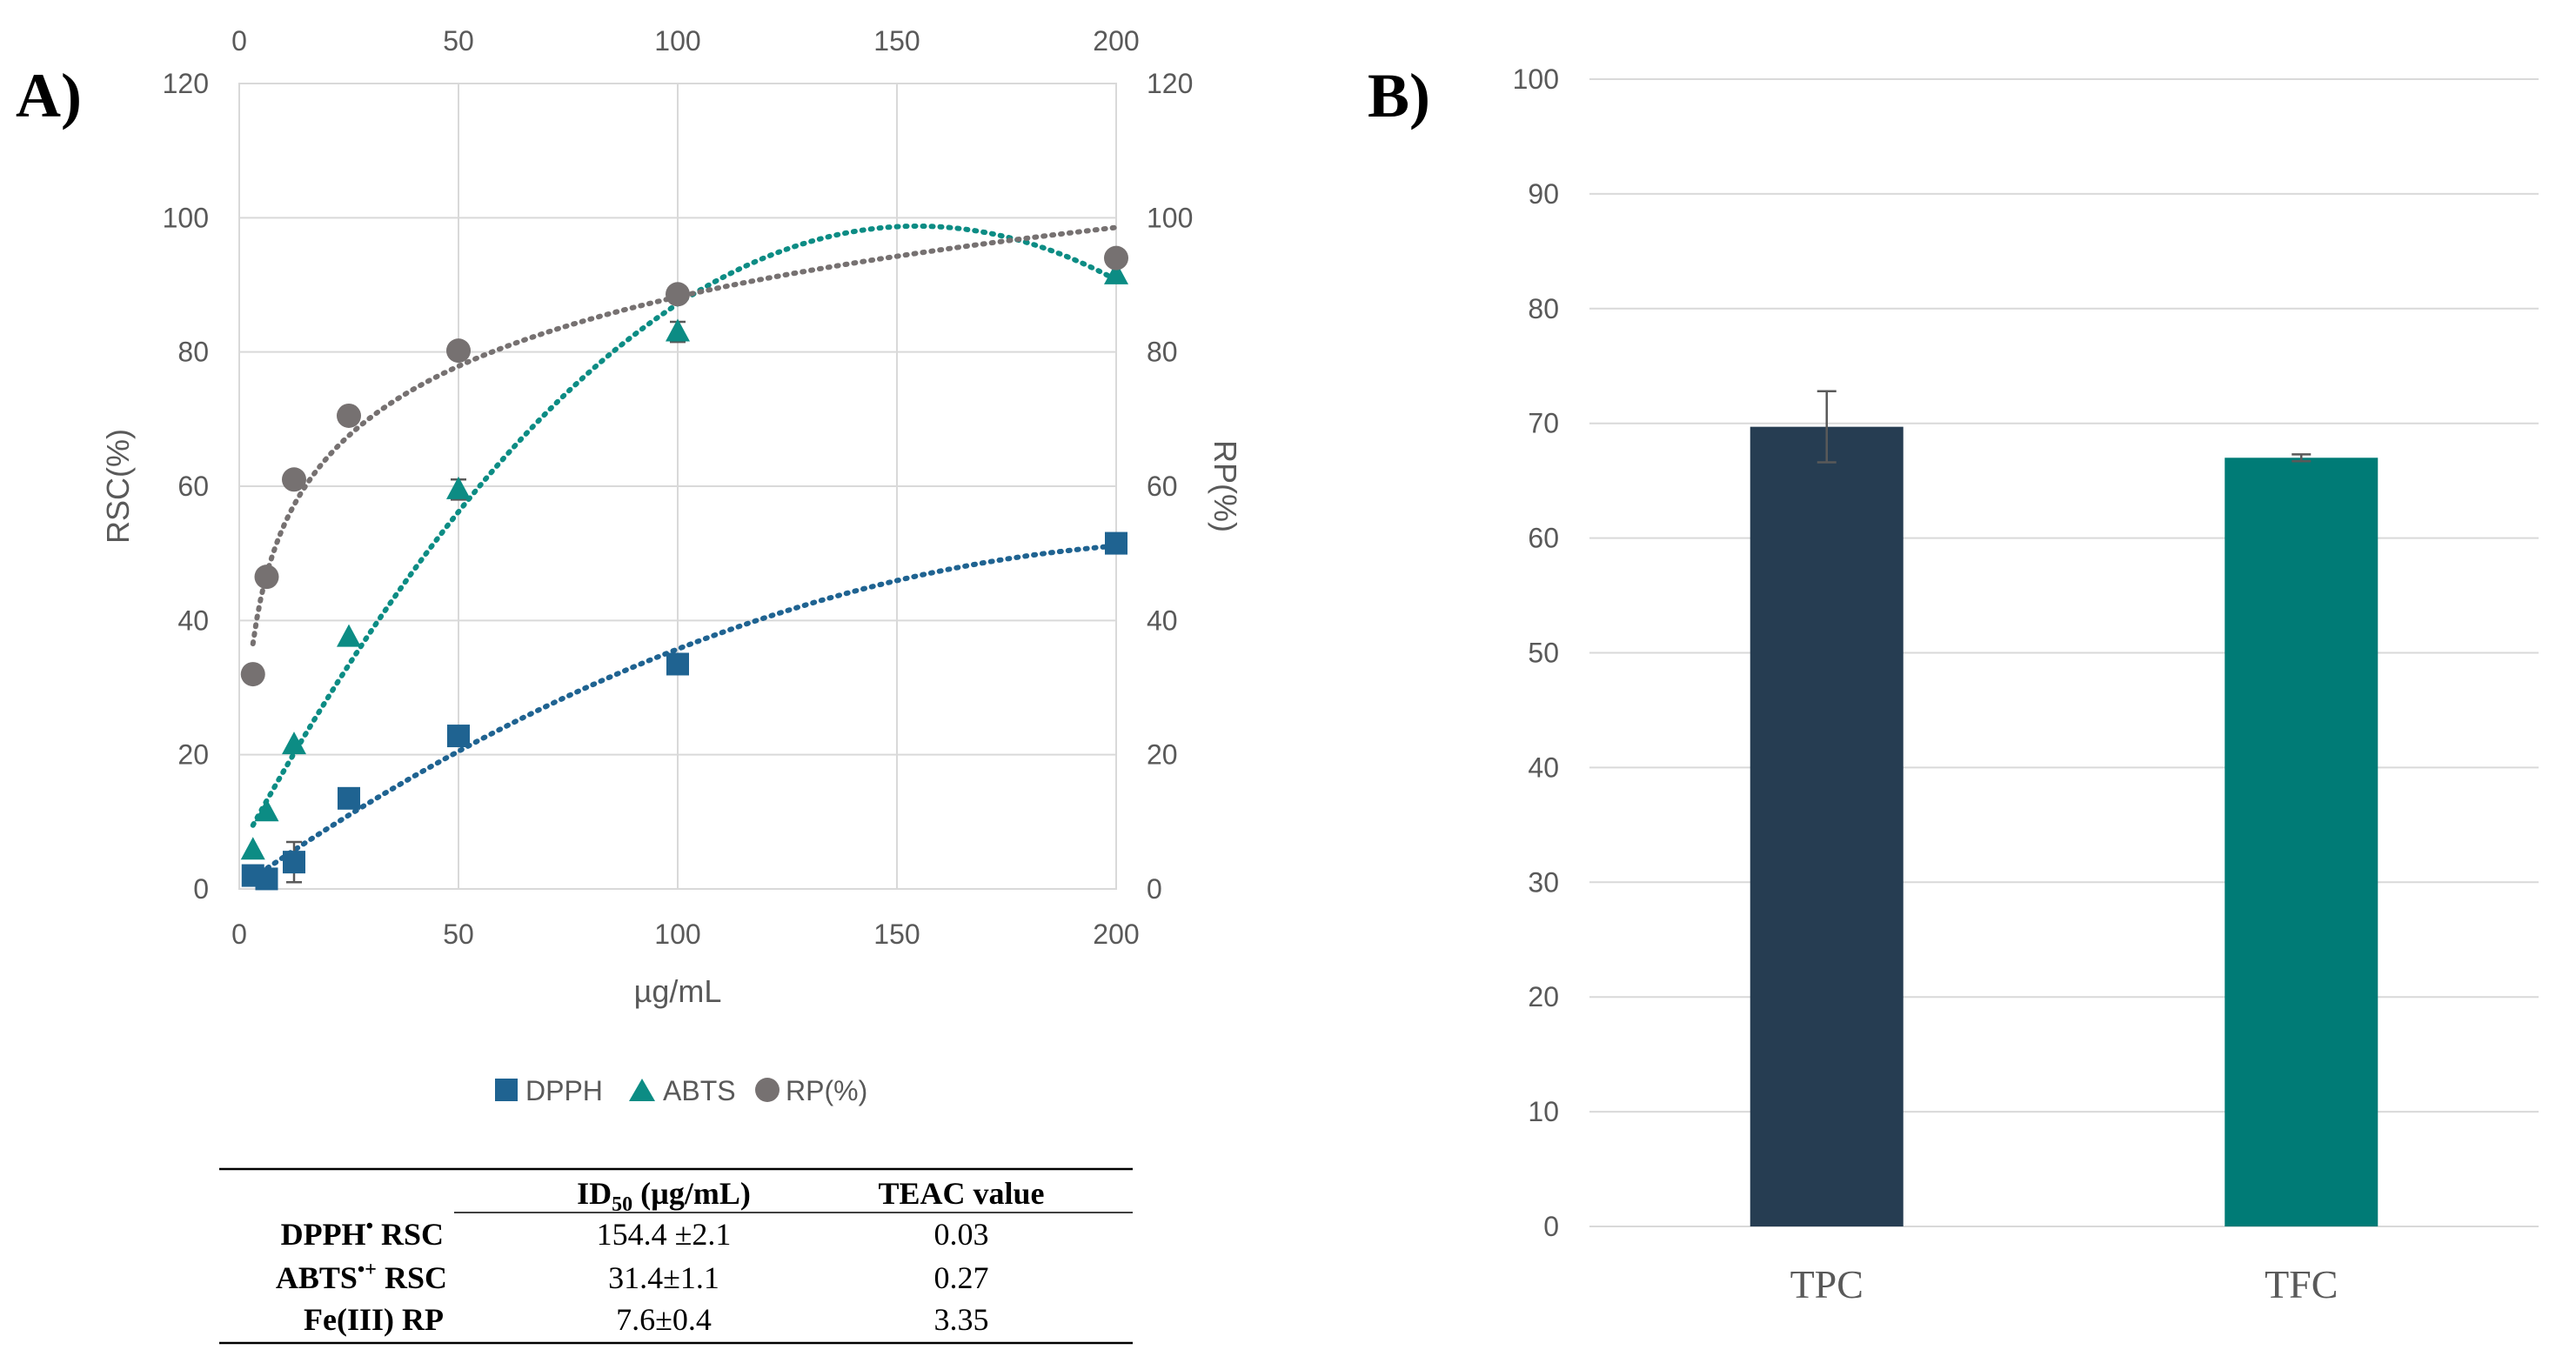 Image resolution: width=2576 pixels, height=1363 pixels. Describe the element at coordinates (767, 1090) in the screenshot. I see `legend-circle-marker` at that location.